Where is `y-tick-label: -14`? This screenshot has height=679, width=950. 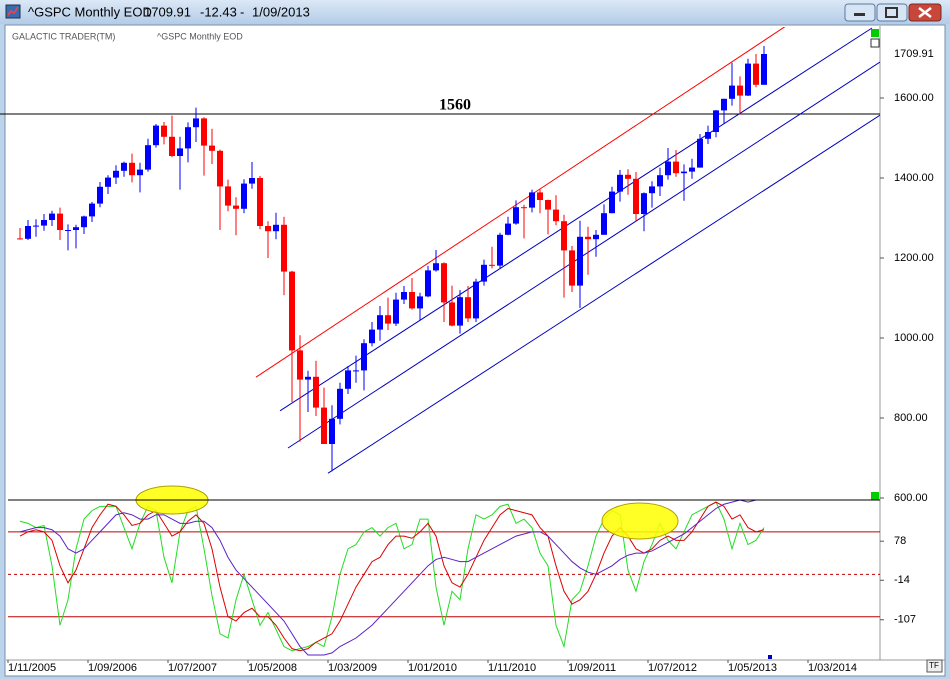
y-tick-label: -14 is located at coordinates (902, 580).